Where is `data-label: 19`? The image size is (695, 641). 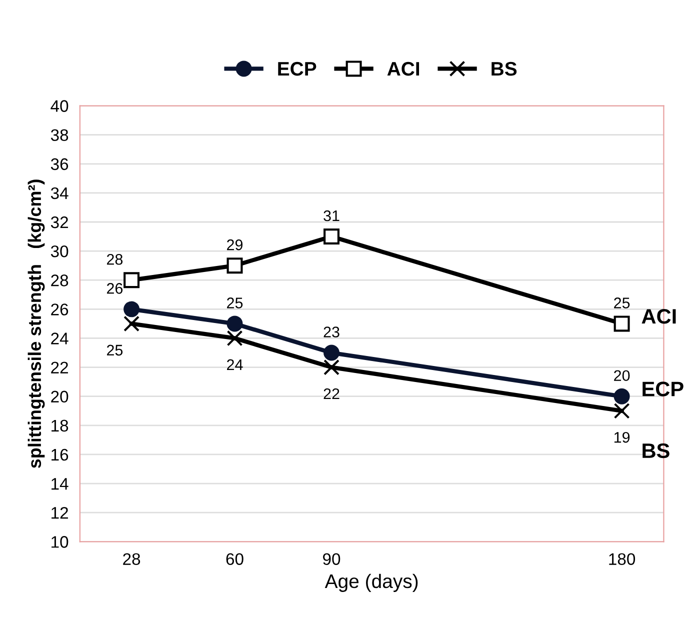 data-label: 19 is located at coordinates (622, 437).